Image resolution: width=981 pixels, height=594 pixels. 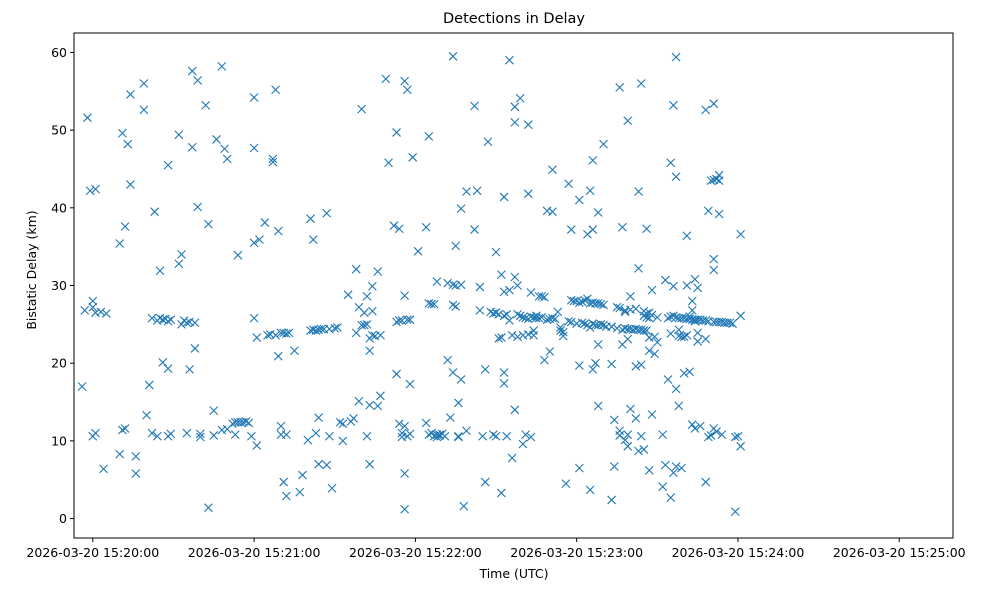 I want to click on y-tick-label: 0, so click(x=63, y=518).